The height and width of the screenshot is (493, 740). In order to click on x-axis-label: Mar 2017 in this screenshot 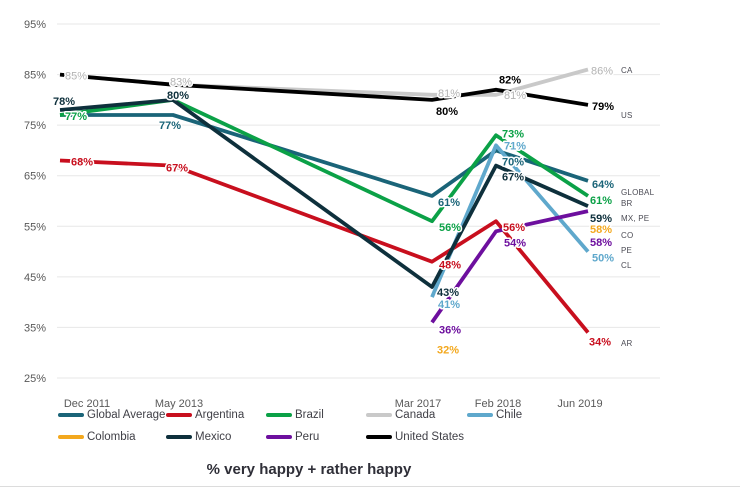, I will do `click(418, 404)`.